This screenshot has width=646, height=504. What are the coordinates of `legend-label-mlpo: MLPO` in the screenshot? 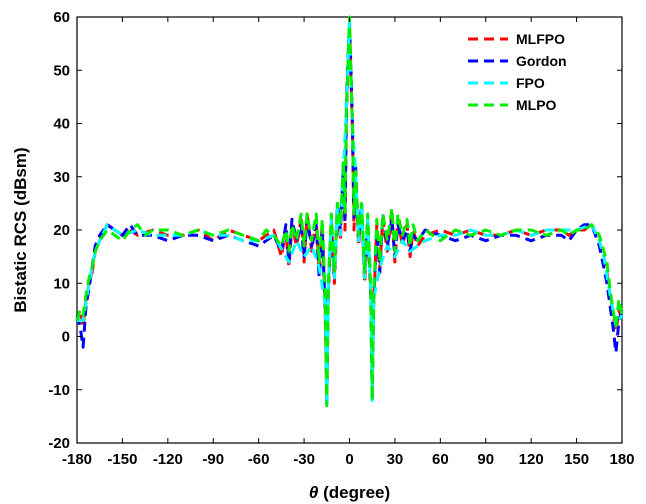 It's located at (536, 105).